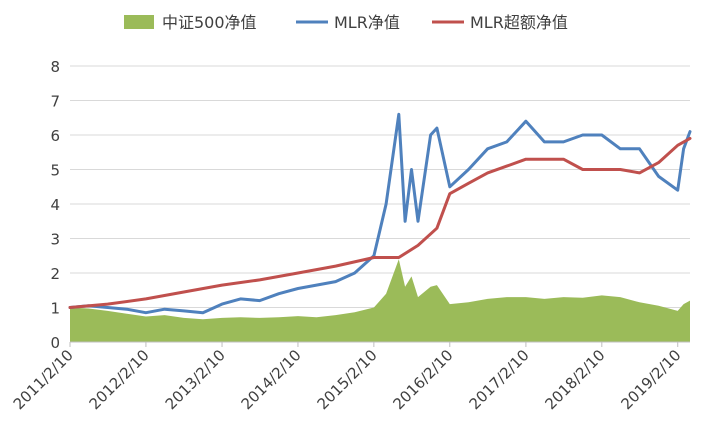 Image resolution: width=702 pixels, height=435 pixels. What do you see at coordinates (119, 379) in the screenshot?
I see `x-tick-label: 2012/2/10` at bounding box center [119, 379].